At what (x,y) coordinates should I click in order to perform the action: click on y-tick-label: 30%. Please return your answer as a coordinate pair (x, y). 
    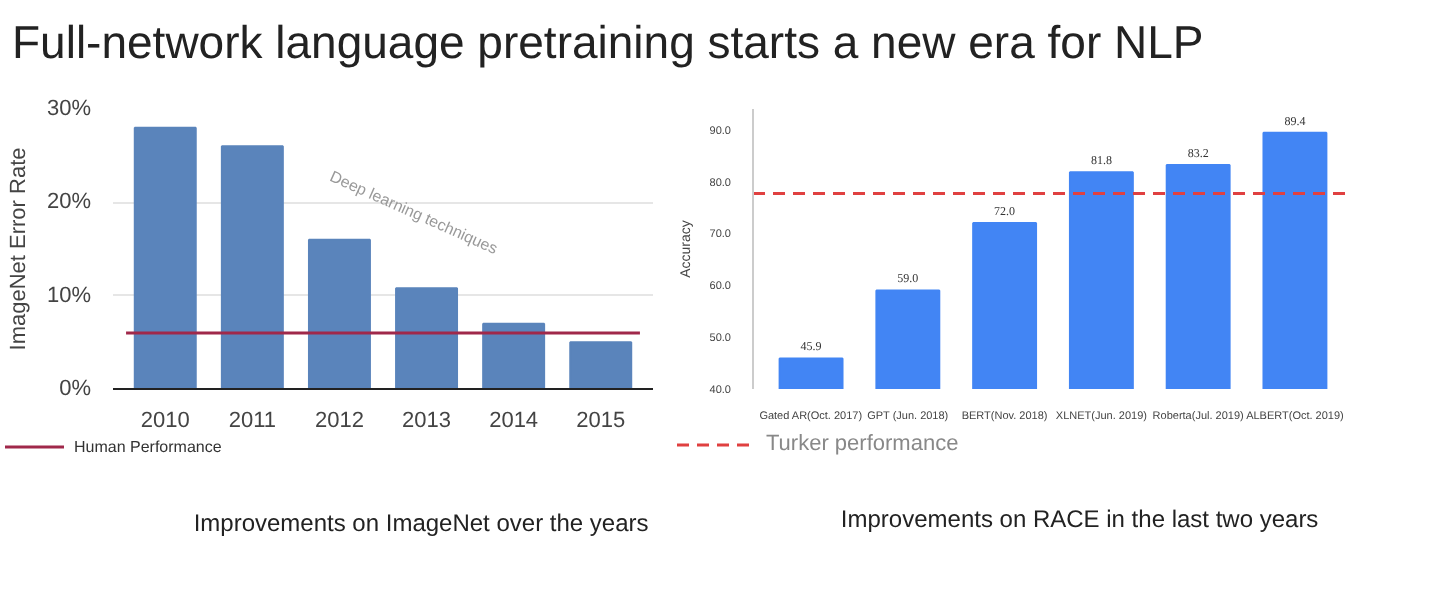
    Looking at the image, I should click on (69, 109).